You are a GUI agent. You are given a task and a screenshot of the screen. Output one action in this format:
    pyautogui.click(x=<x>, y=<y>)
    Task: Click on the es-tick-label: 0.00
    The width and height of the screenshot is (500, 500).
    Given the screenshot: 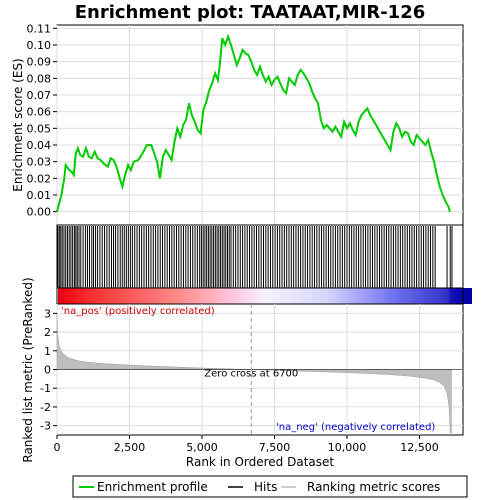 What is the action you would take?
    pyautogui.click(x=39, y=212)
    